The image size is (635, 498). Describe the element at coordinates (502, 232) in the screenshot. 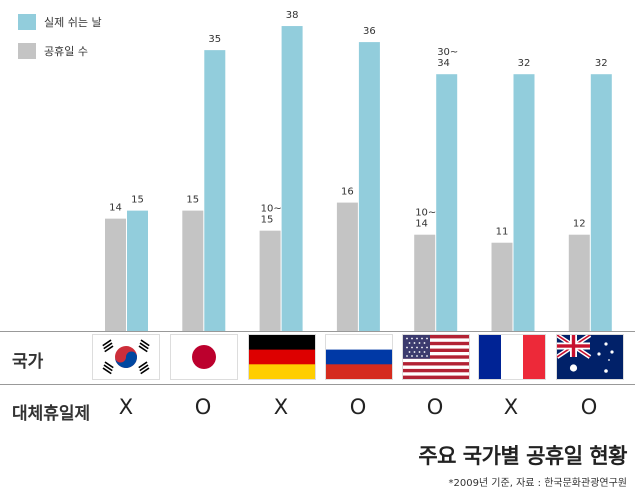

I see `bar-label-holidays-france: 11` at that location.